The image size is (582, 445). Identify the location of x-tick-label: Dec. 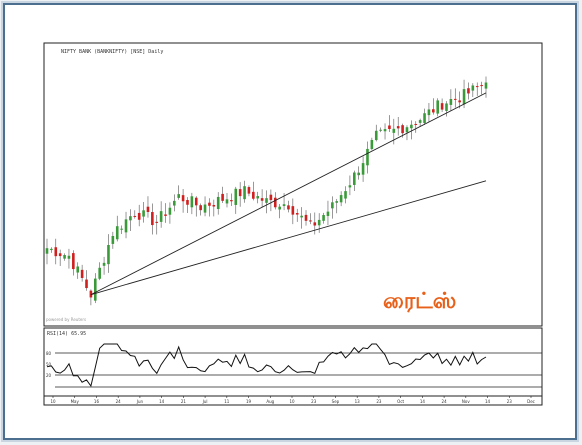
(531, 401).